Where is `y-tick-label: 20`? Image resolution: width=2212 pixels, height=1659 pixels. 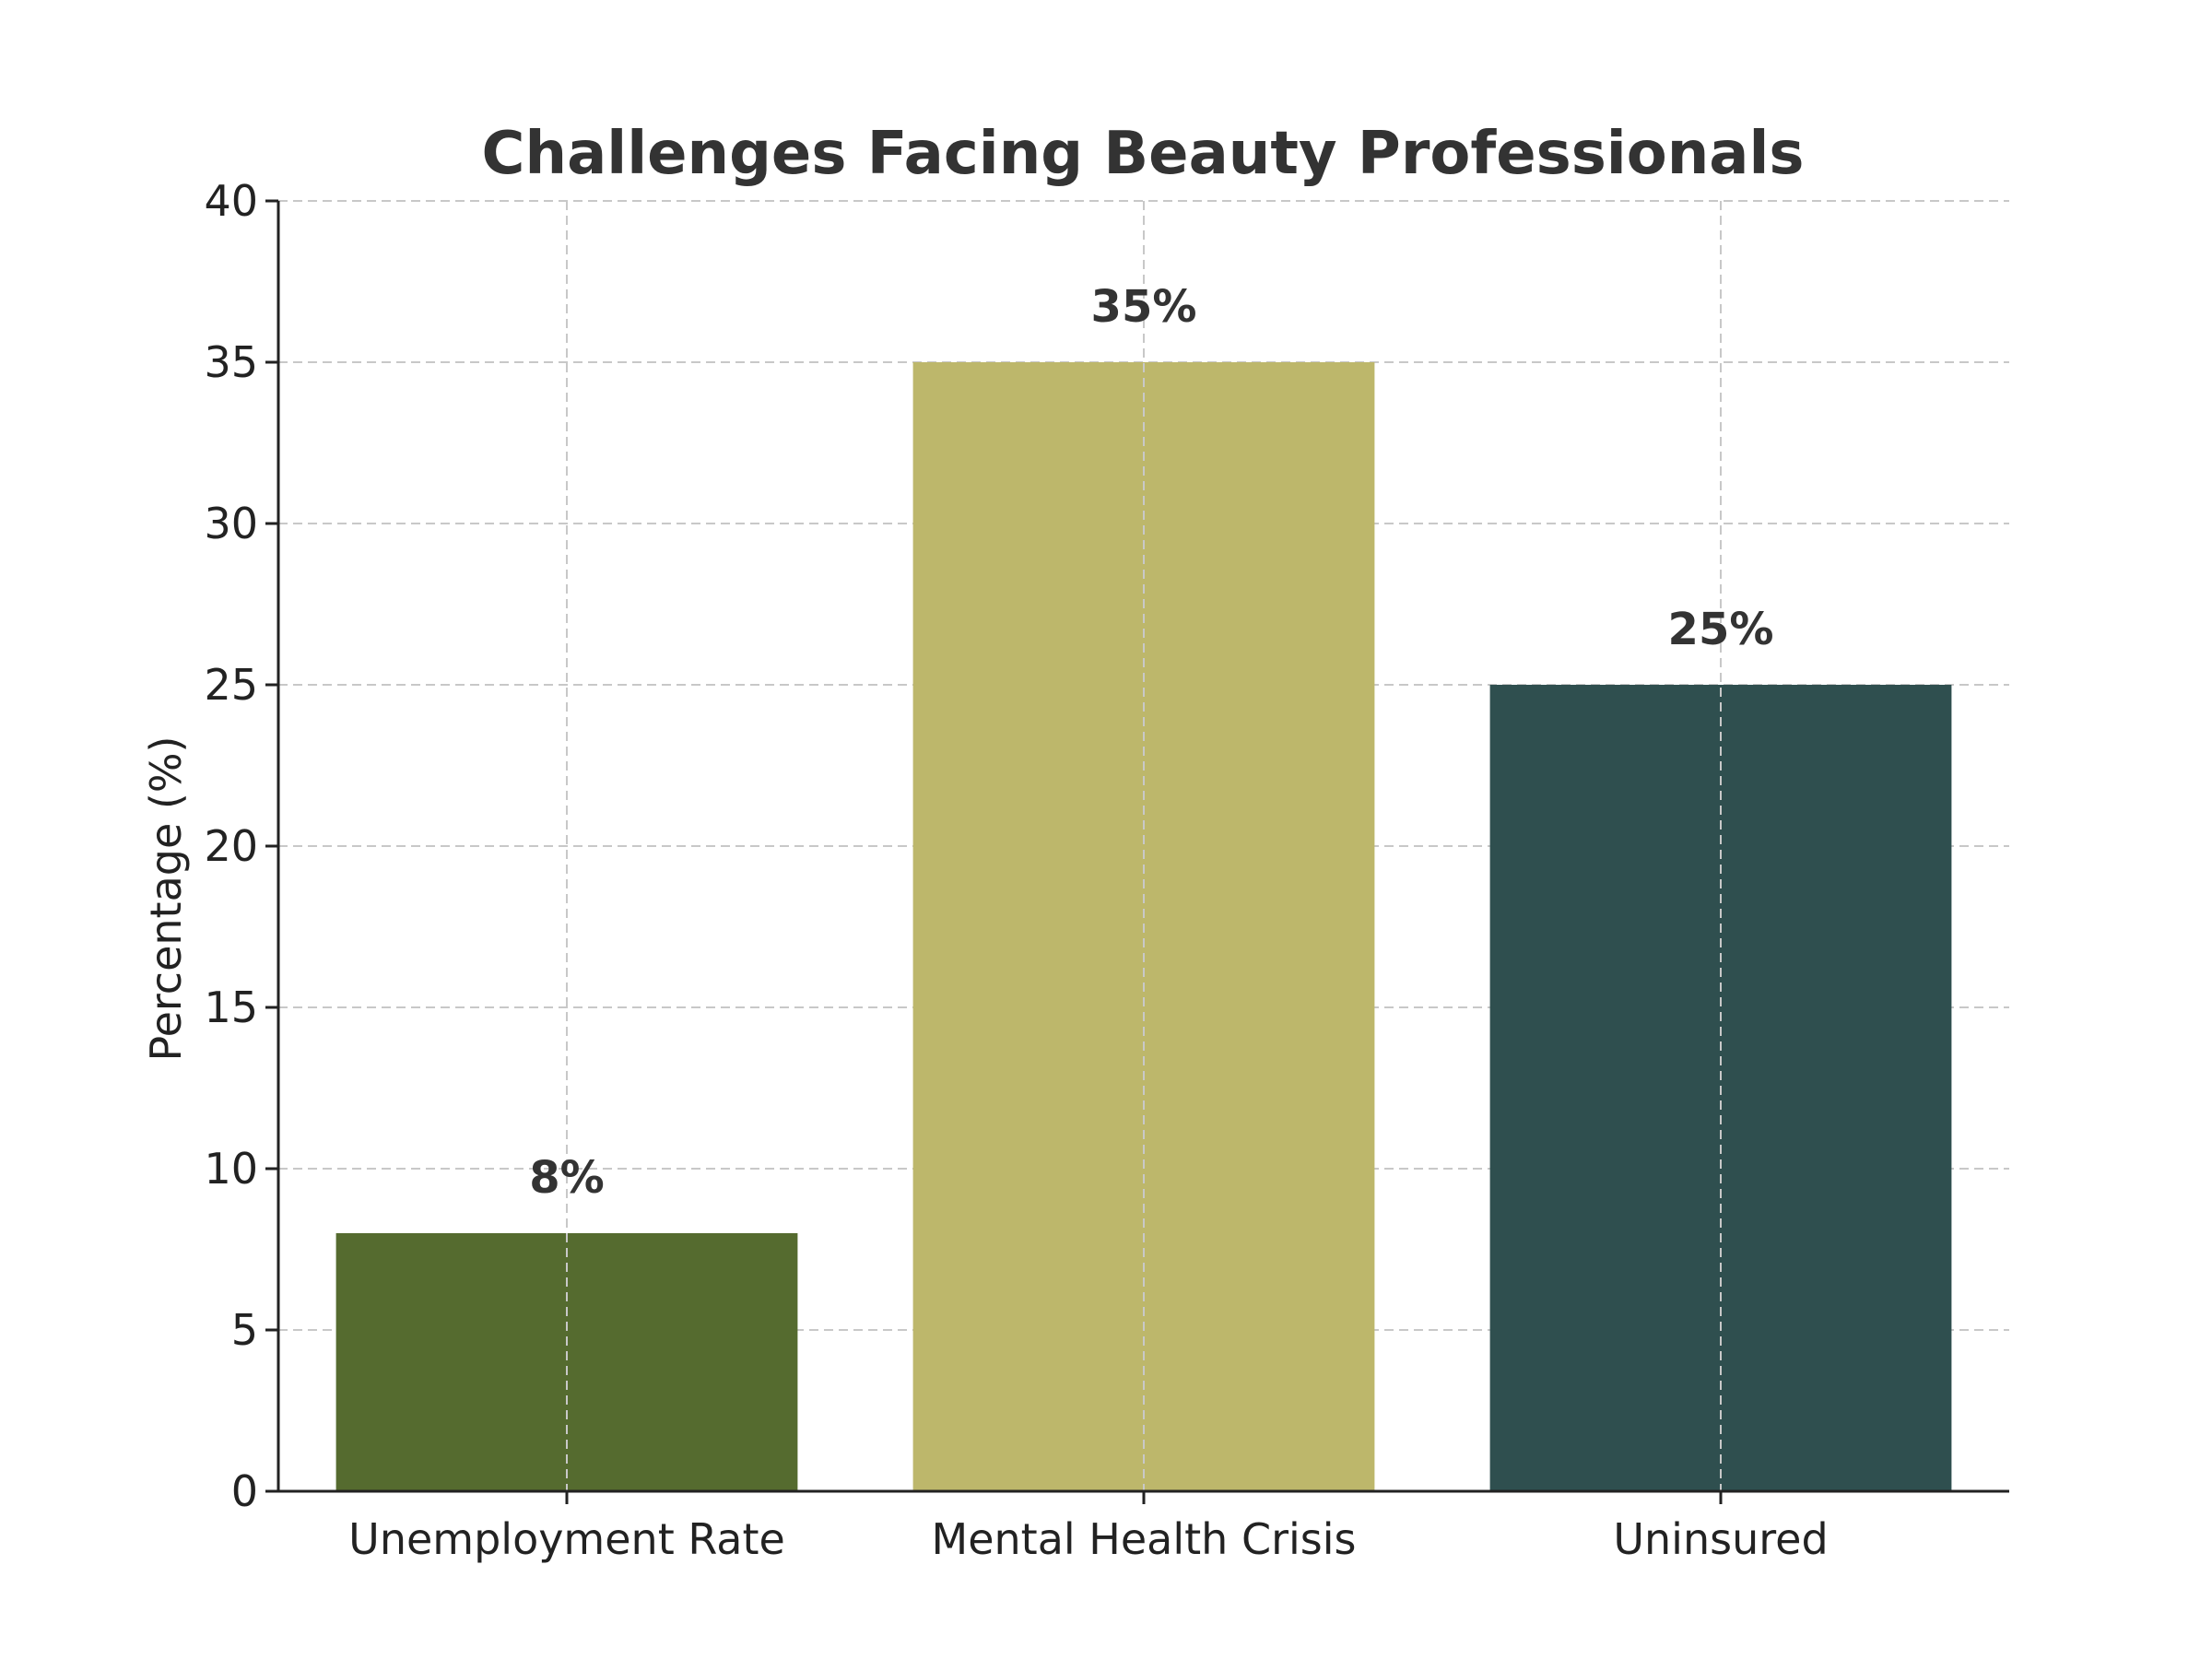
y-tick-label: 20 is located at coordinates (231, 846).